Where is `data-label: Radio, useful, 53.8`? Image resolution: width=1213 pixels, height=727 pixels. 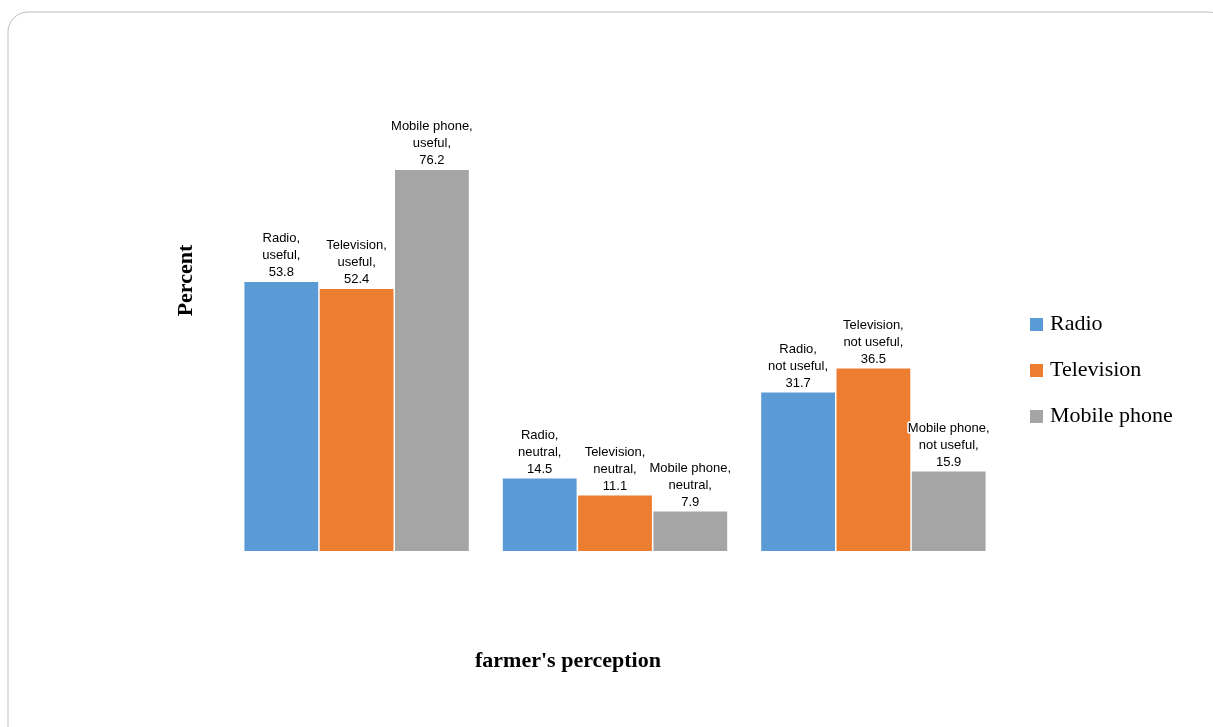 data-label: Radio, useful, 53.8 is located at coordinates (281, 254).